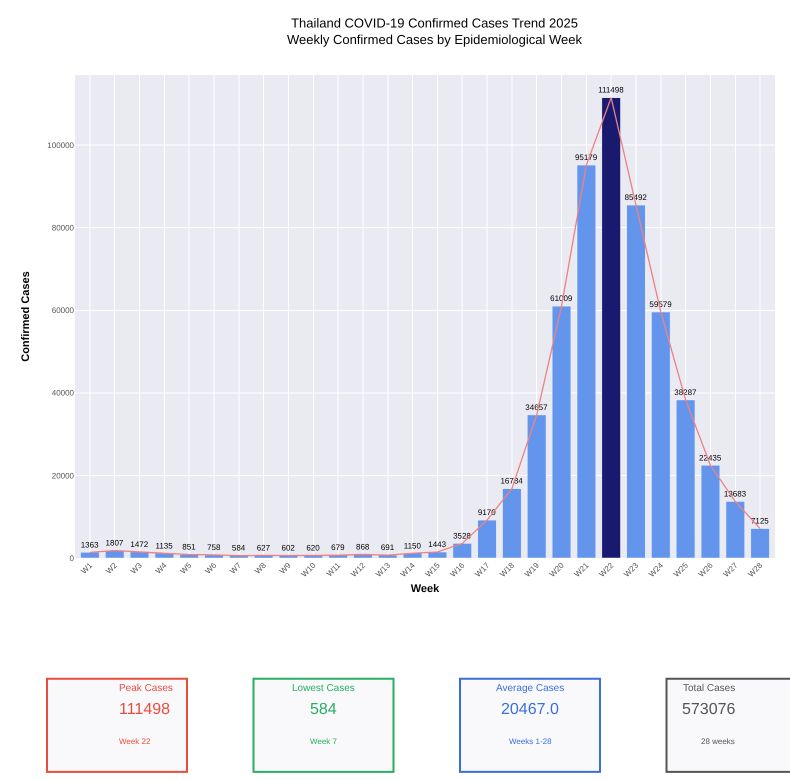 The image size is (790, 780). Describe the element at coordinates (363, 547) in the screenshot. I see `data-label: 868` at that location.